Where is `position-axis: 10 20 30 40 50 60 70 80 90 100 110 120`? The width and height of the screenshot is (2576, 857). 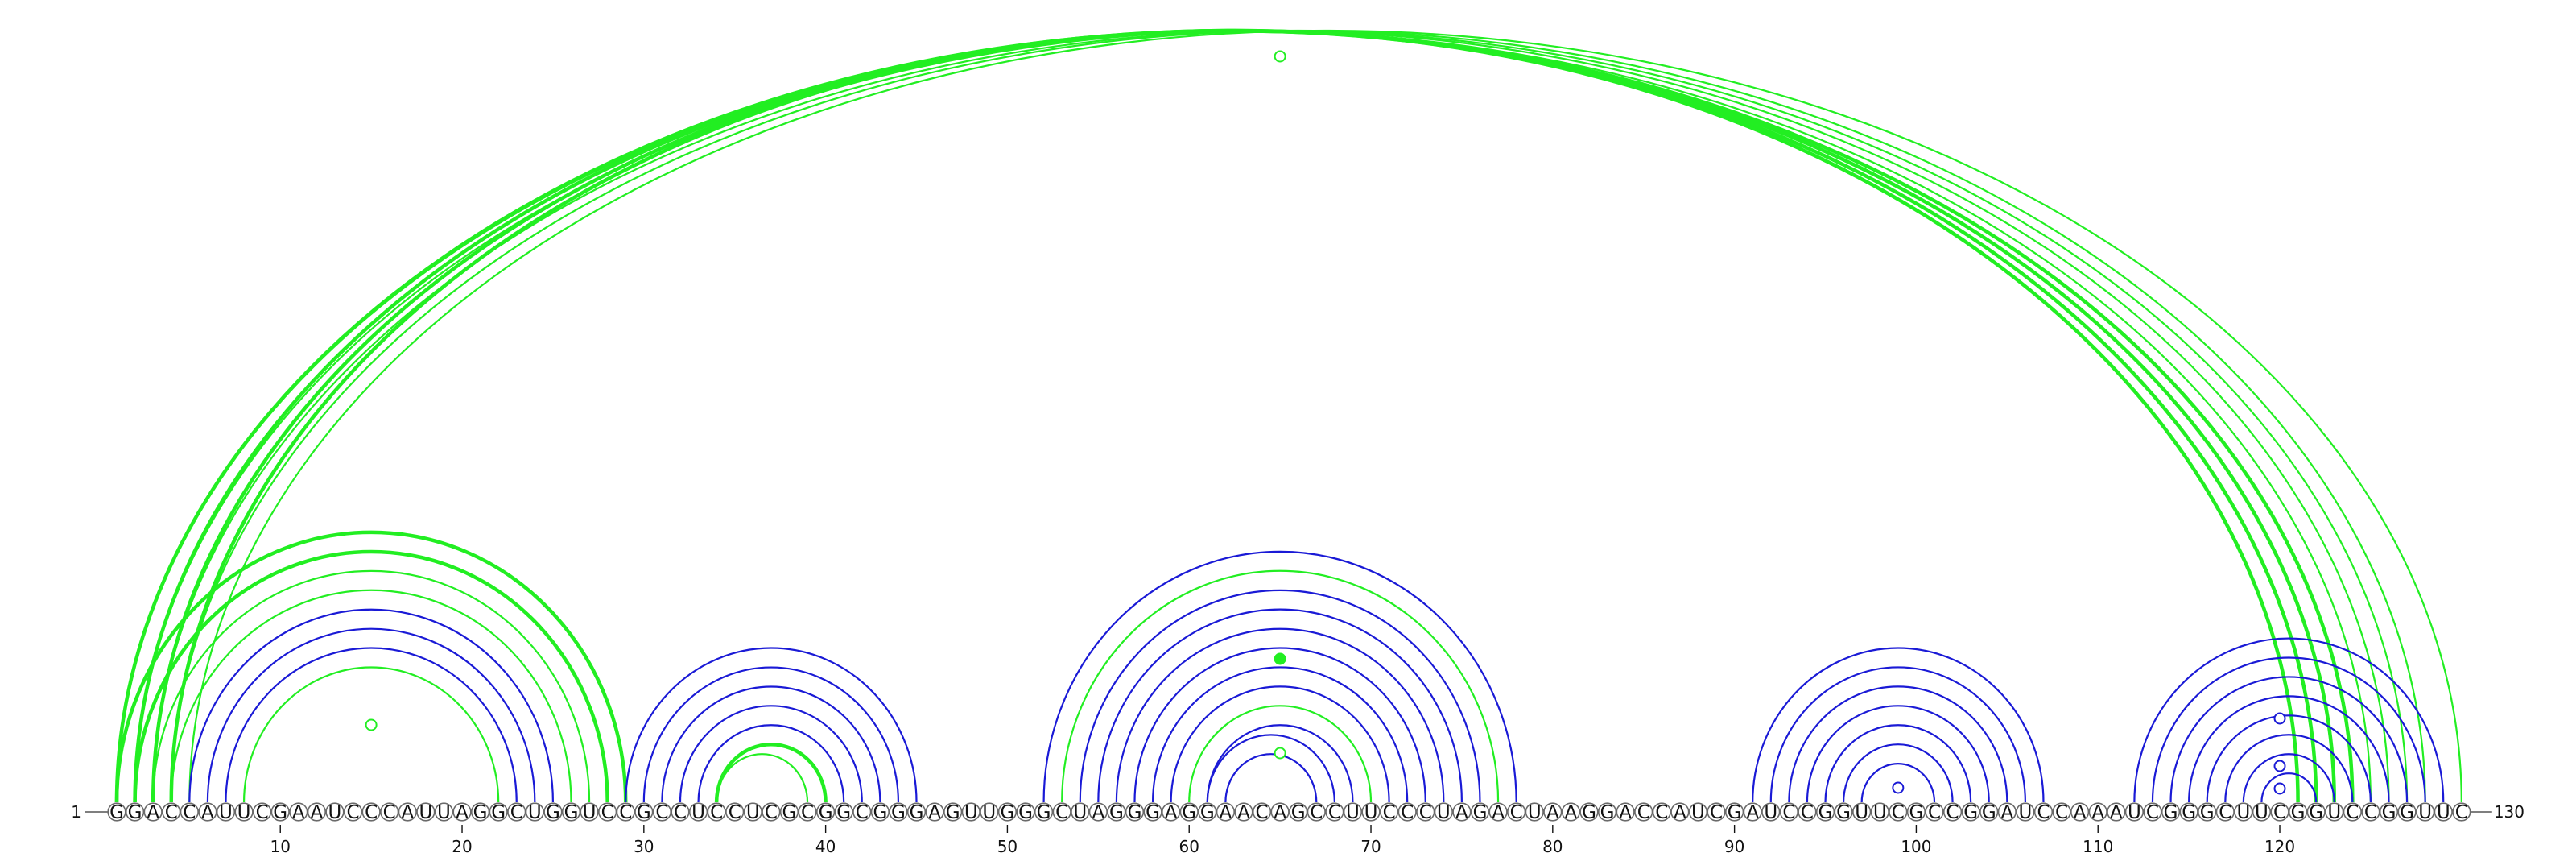 position-axis: 10 20 30 40 50 60 70 80 90 100 110 120 is located at coordinates (1282, 840).